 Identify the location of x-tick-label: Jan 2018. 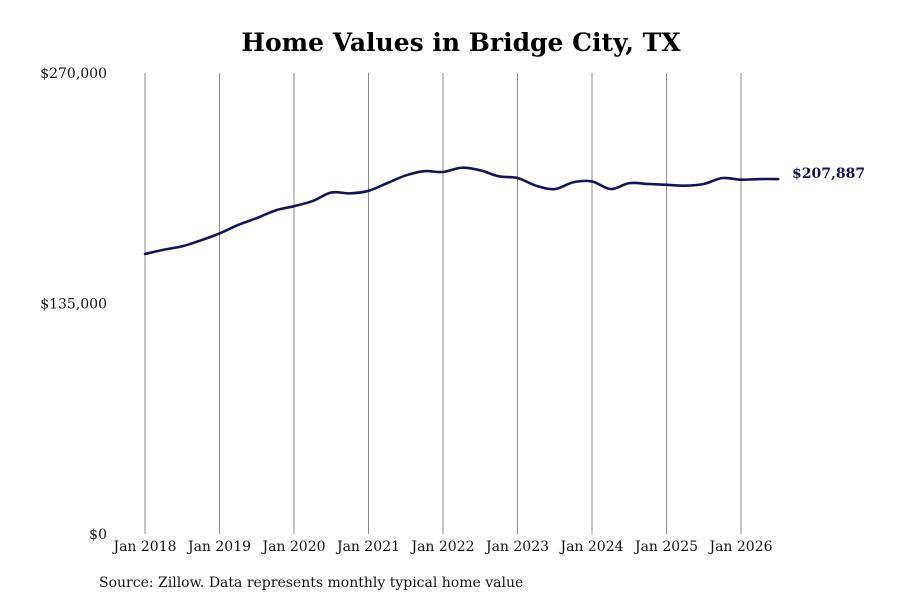
(143, 547).